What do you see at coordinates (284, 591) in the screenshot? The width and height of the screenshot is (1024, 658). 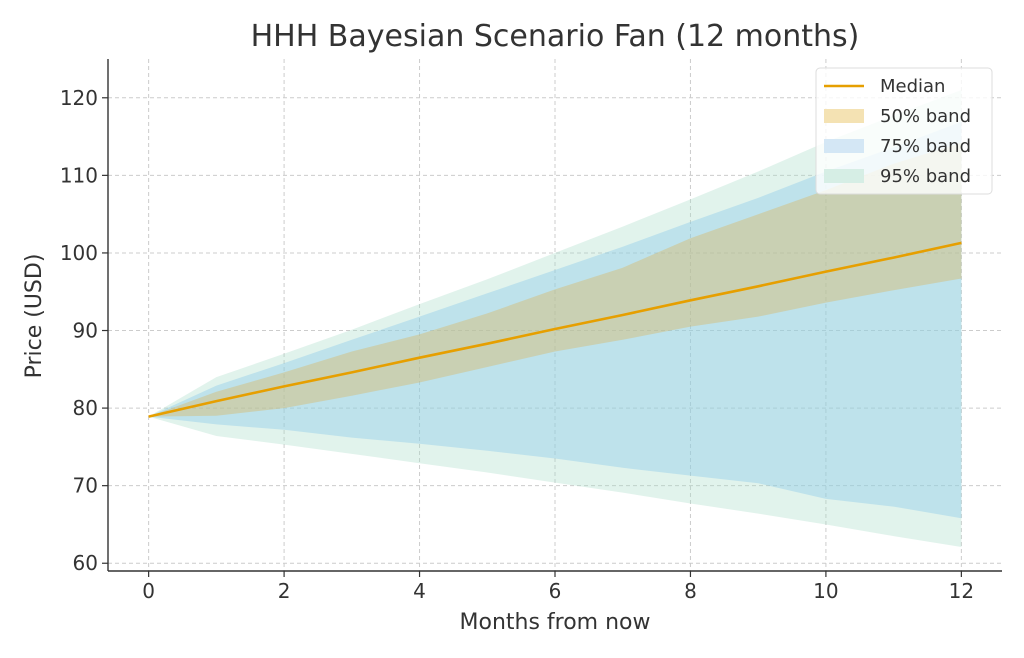 I see `x-tick-label: 2` at bounding box center [284, 591].